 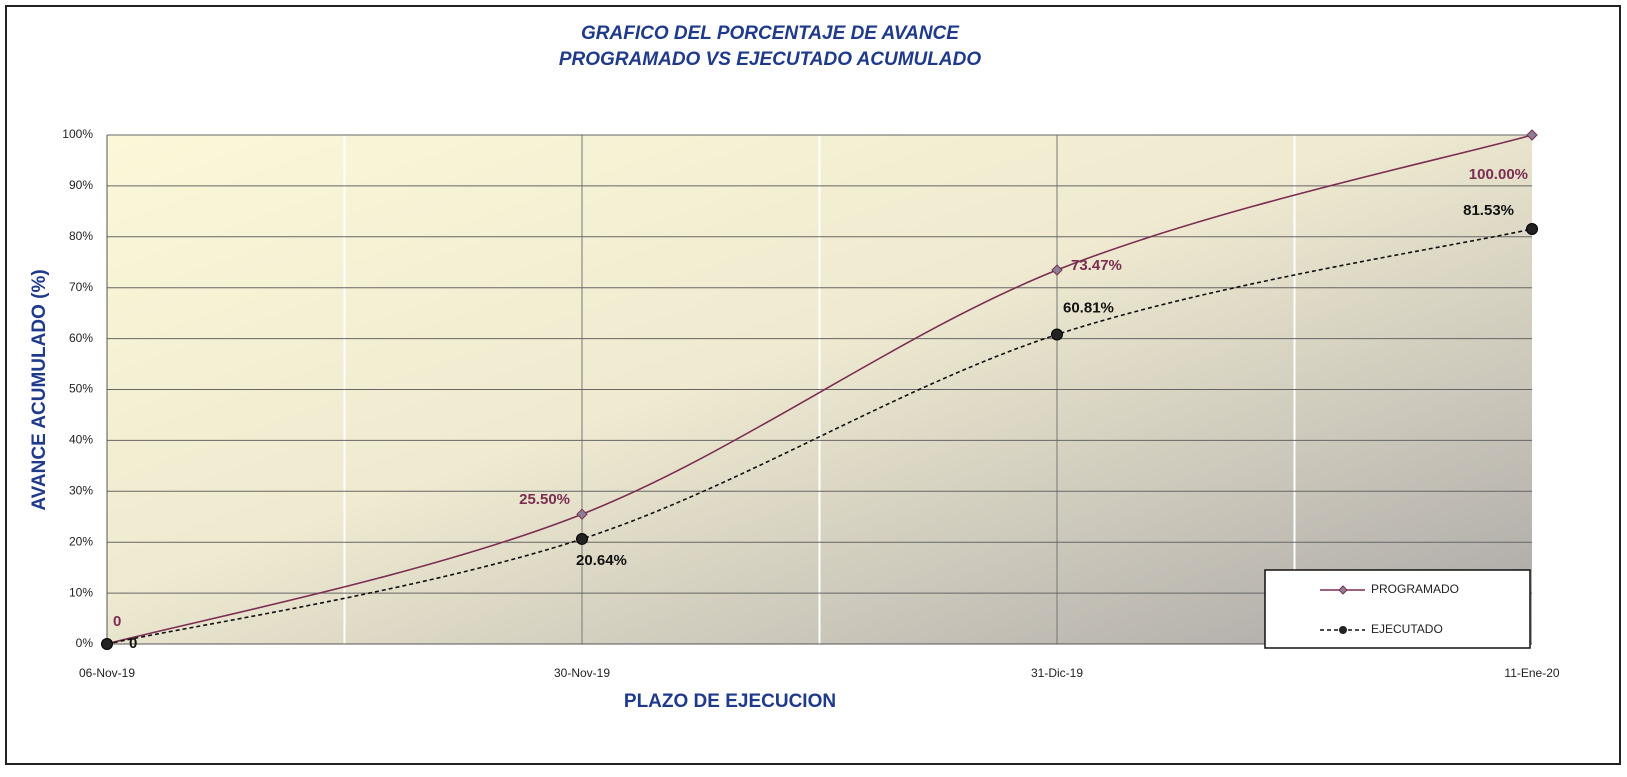 What do you see at coordinates (81, 236) in the screenshot?
I see `y-tick-label: 80%` at bounding box center [81, 236].